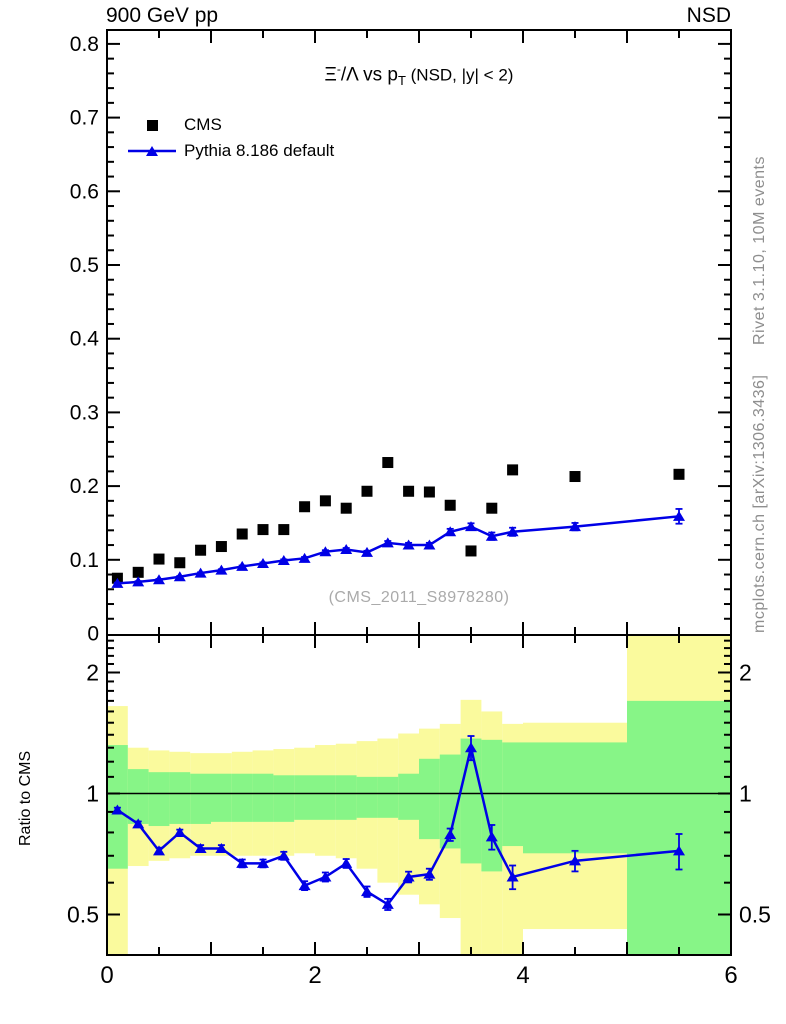  What do you see at coordinates (730, 975) in the screenshot?
I see `svg-text: 6` at bounding box center [730, 975].